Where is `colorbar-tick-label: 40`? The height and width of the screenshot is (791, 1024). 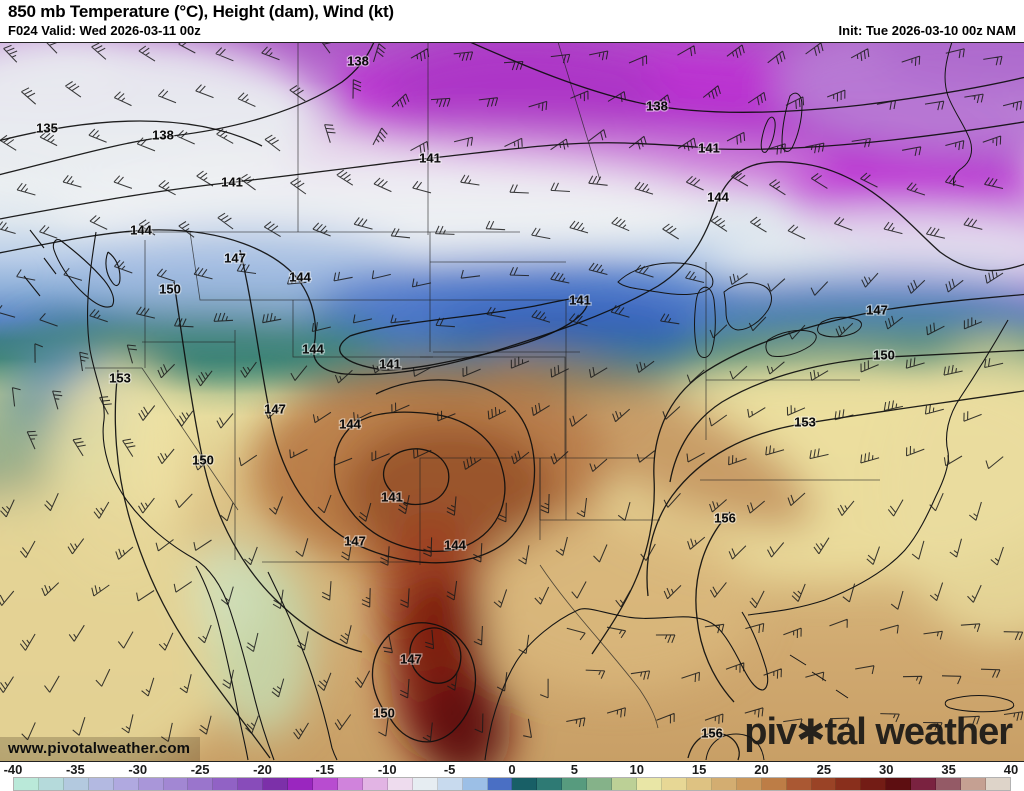 colorbar-tick-label: 40 is located at coordinates (1011, 769).